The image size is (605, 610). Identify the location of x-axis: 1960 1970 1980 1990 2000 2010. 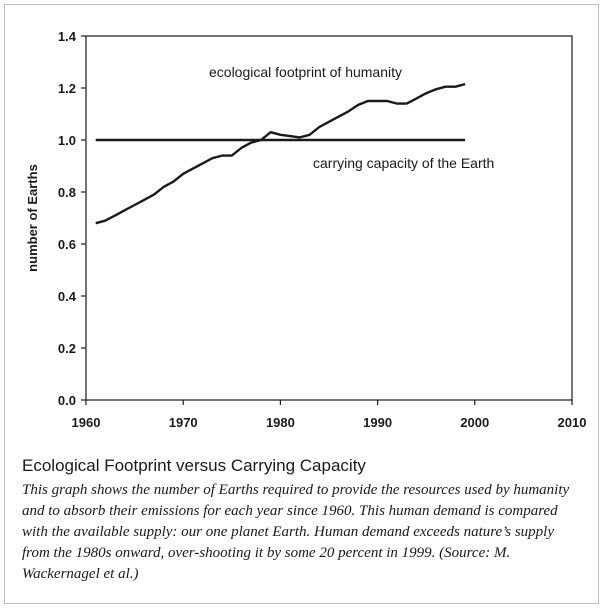
(329, 415).